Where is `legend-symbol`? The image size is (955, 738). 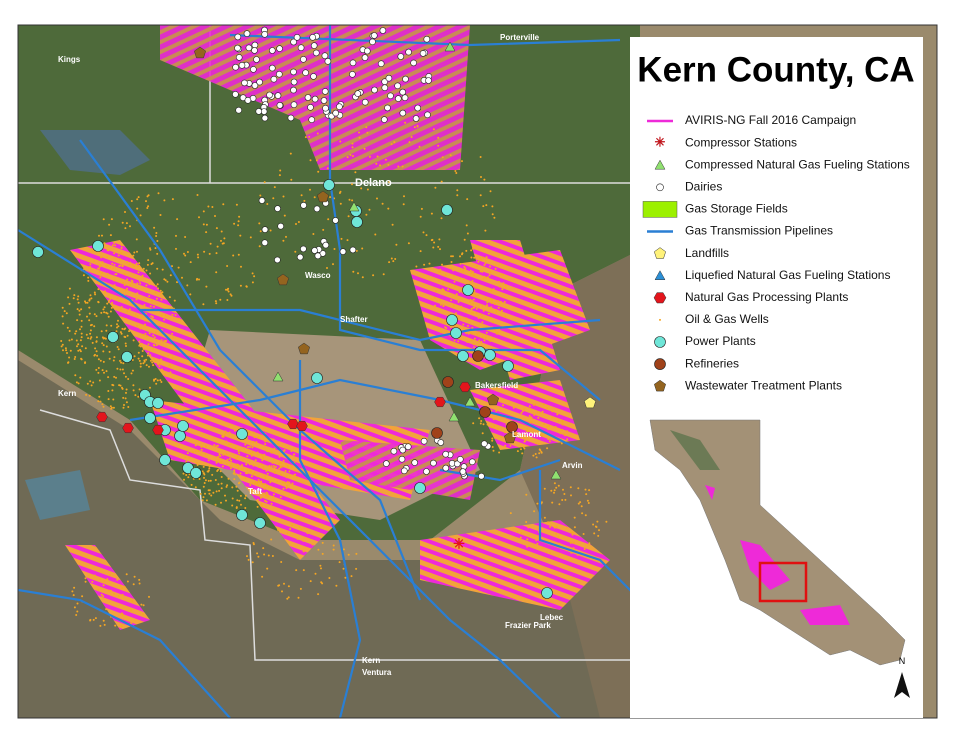 legend-symbol is located at coordinates (660, 298).